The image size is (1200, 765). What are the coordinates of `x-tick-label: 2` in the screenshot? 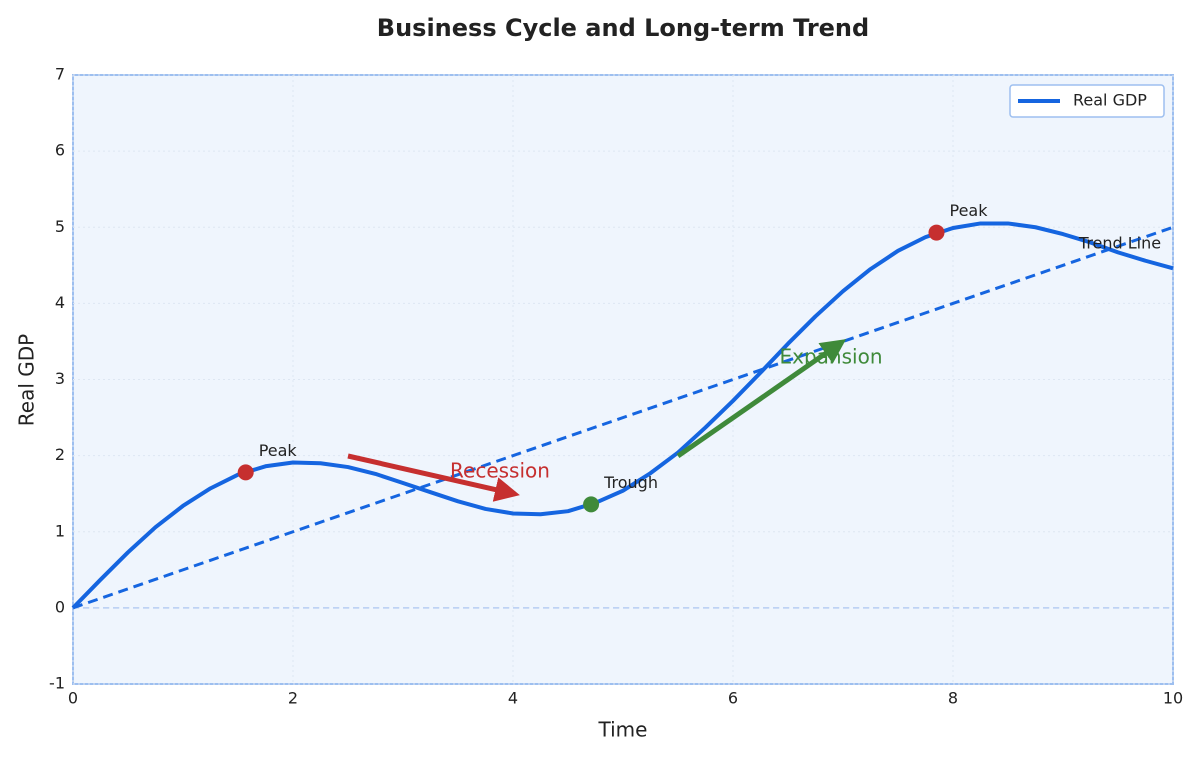 It's located at (293, 698).